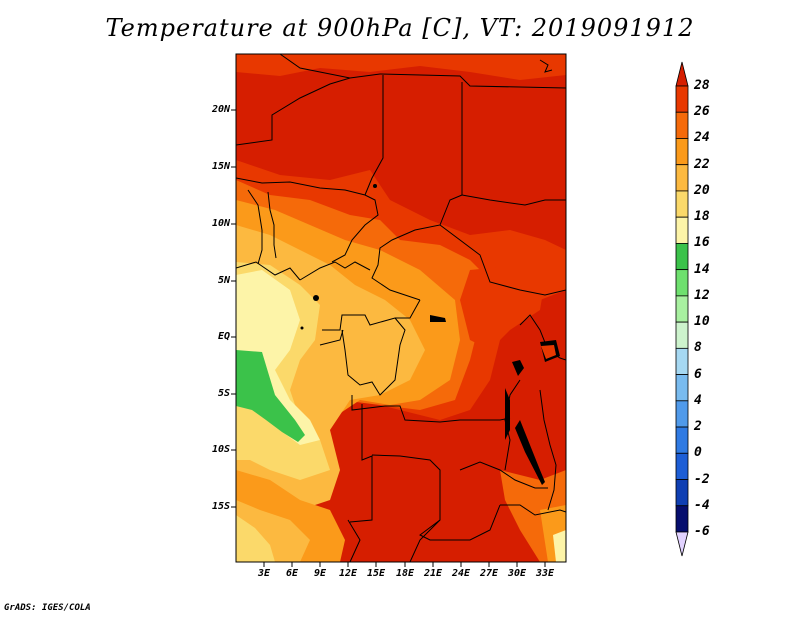 Image resolution: width=800 pixels, height=618 pixels. Describe the element at coordinates (548, 352) in the screenshot. I see `lake-victoria-fill` at that location.